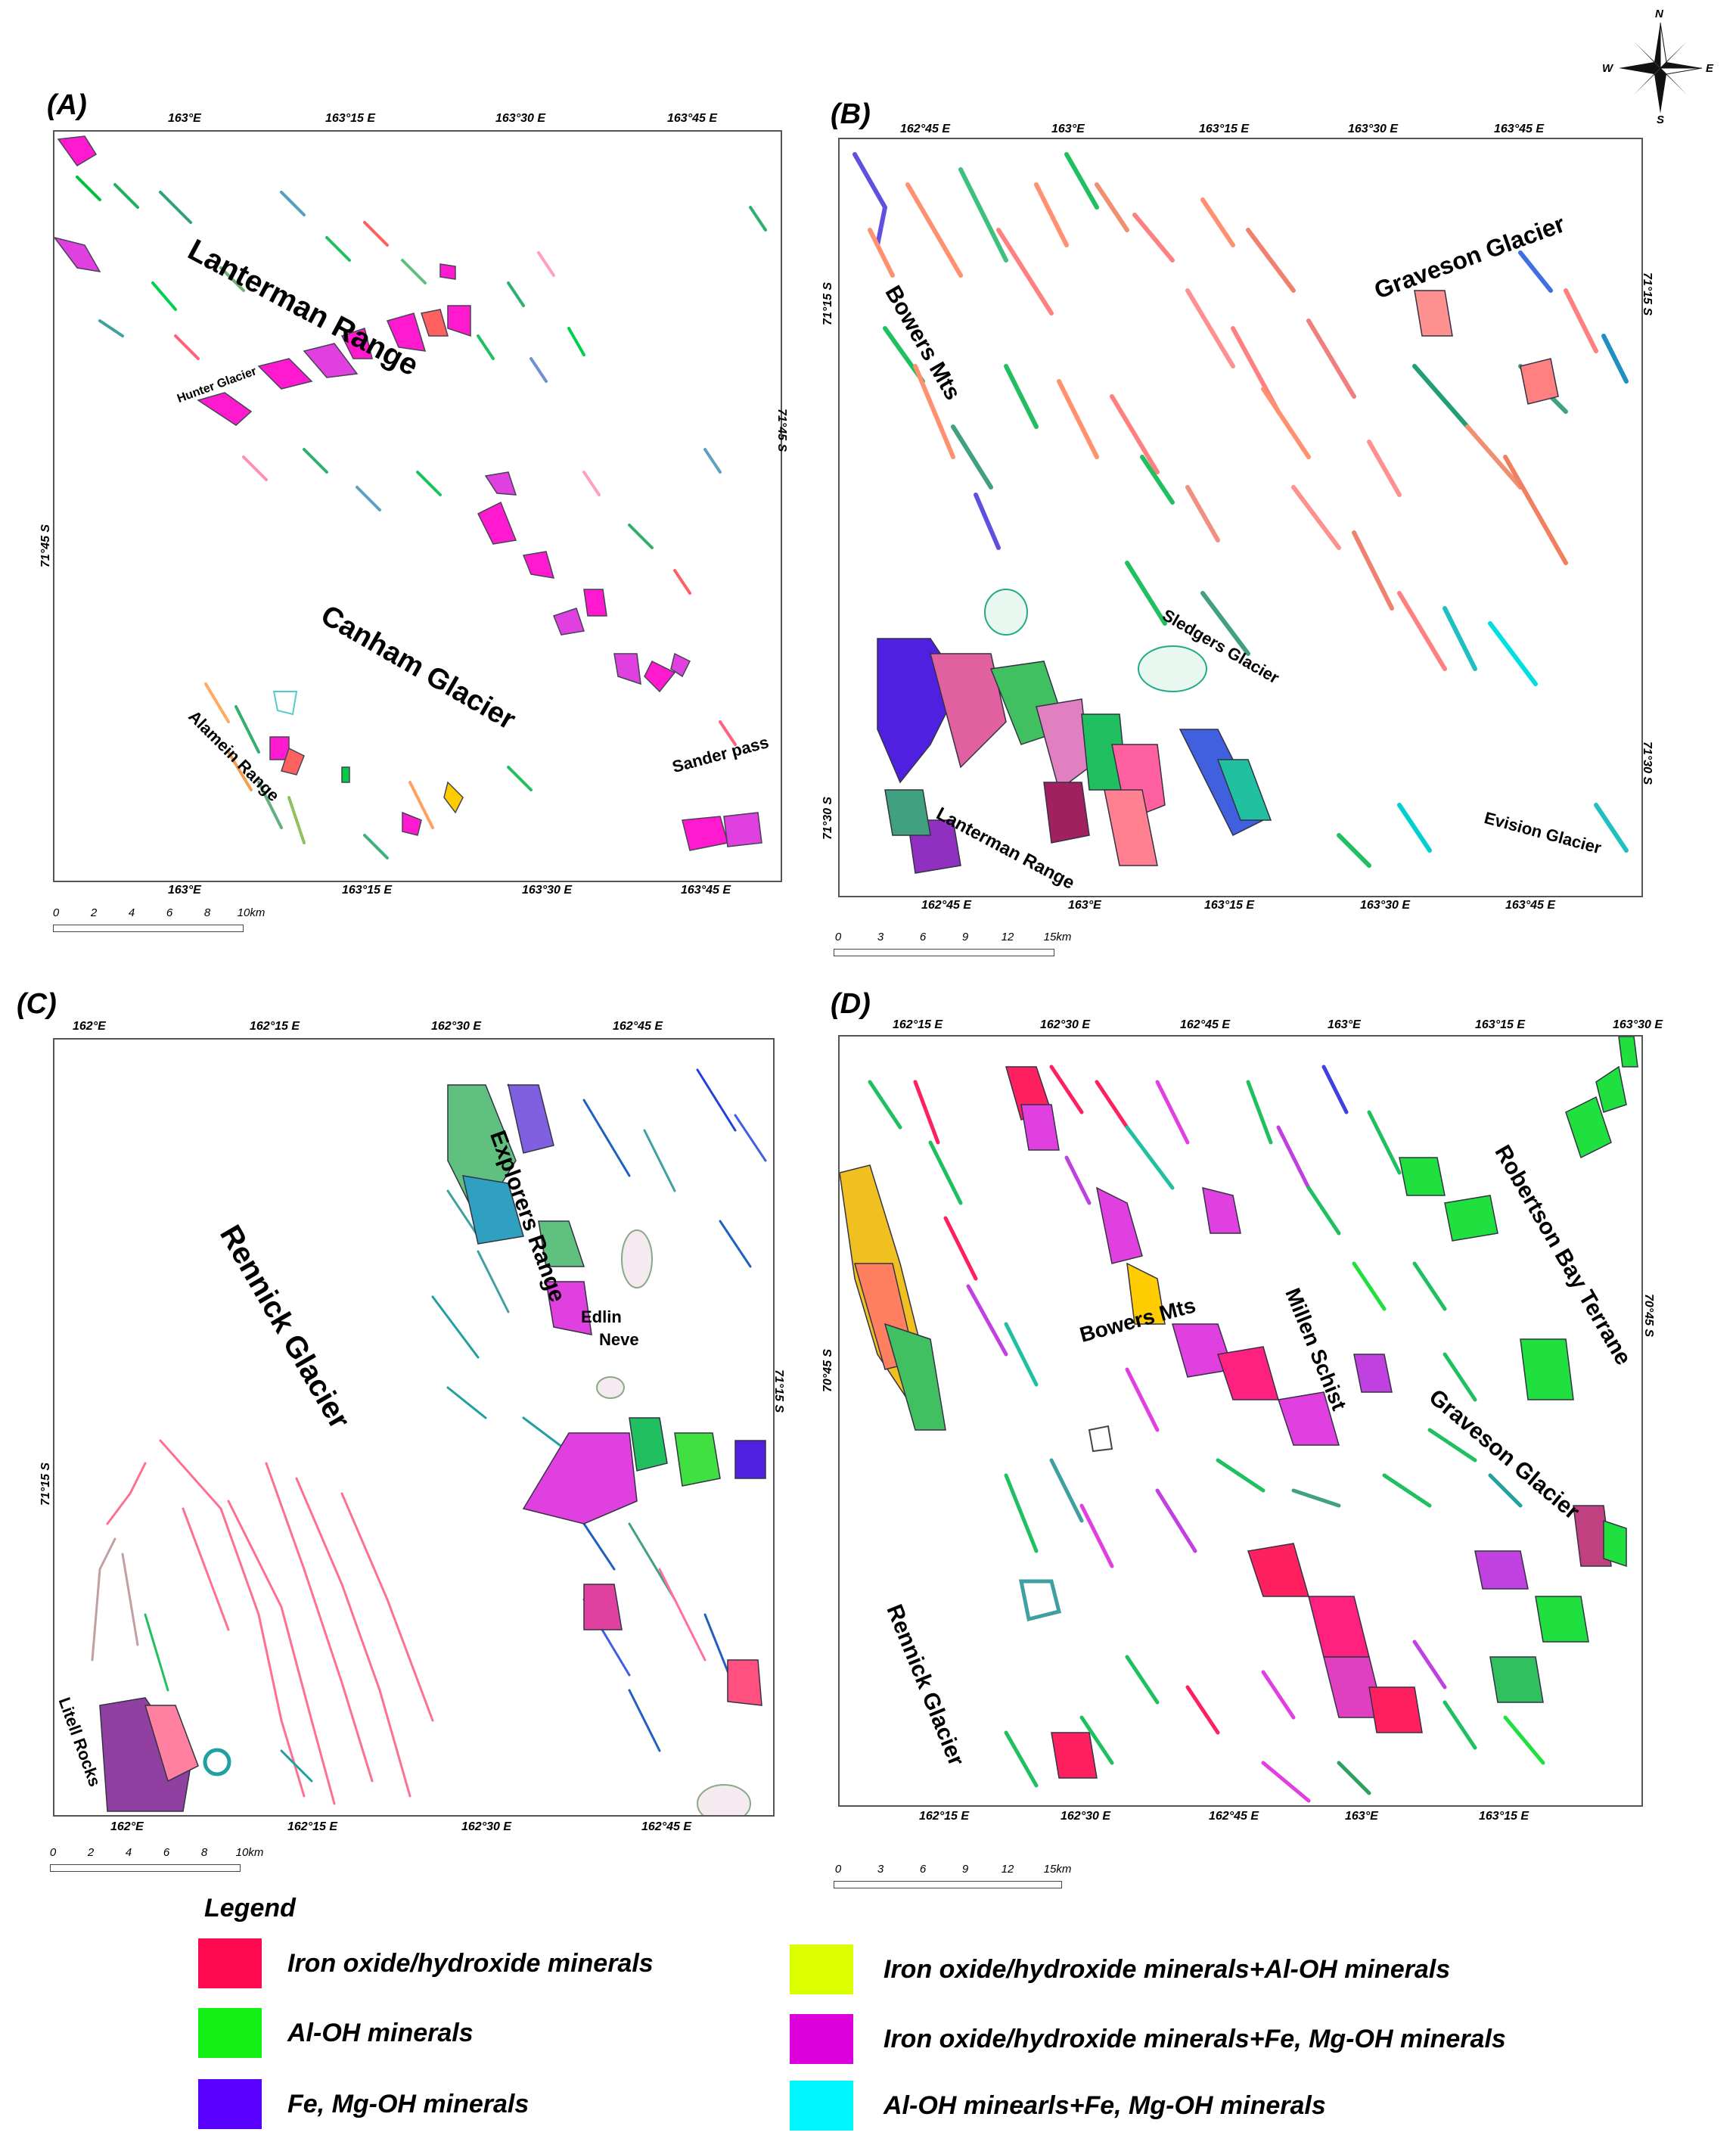 This screenshot has height=2151, width=1736. Describe the element at coordinates (1205, 1024) in the screenshot. I see `panel-d-top-coord: 162°45 E` at that location.